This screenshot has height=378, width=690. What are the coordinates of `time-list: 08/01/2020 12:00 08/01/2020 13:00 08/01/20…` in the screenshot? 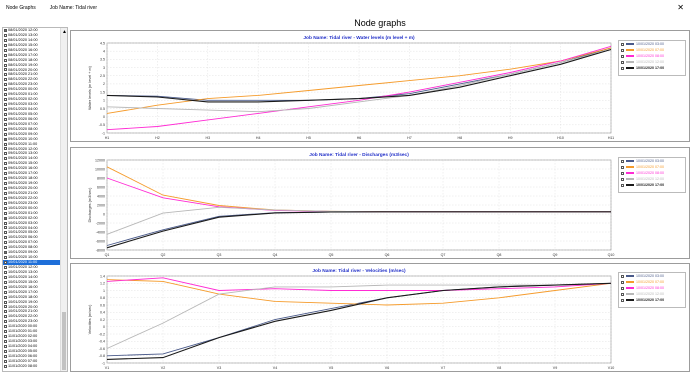 It's located at (35, 199).